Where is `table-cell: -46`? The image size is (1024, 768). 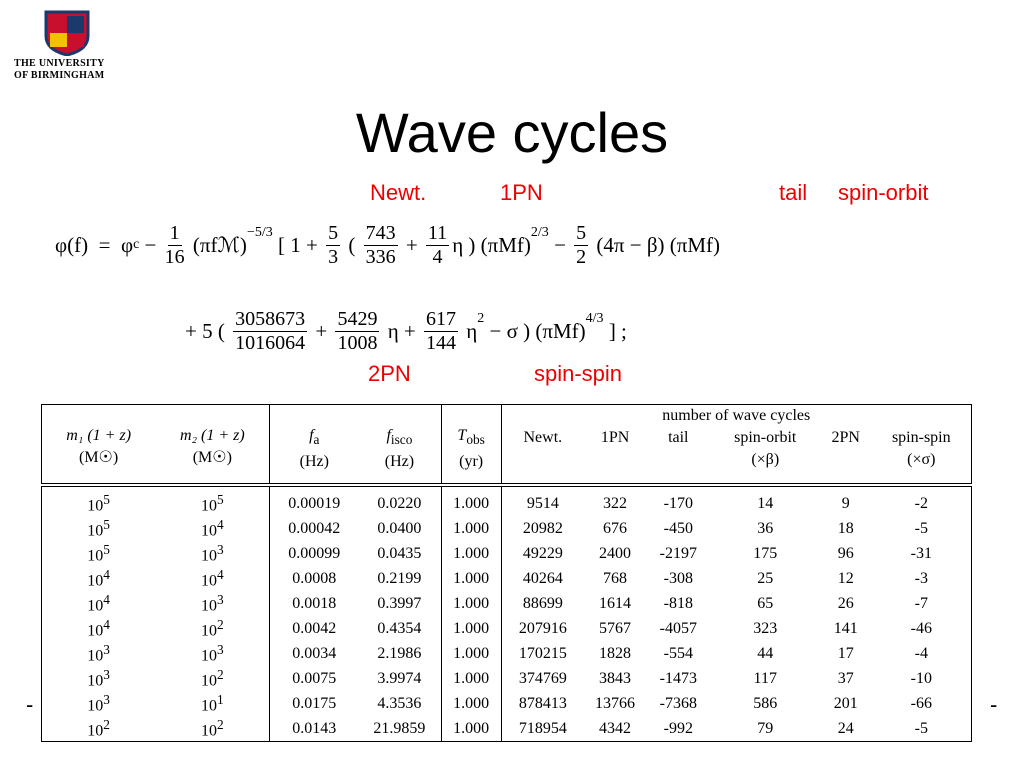
table-cell: -46 is located at coordinates (921, 628).